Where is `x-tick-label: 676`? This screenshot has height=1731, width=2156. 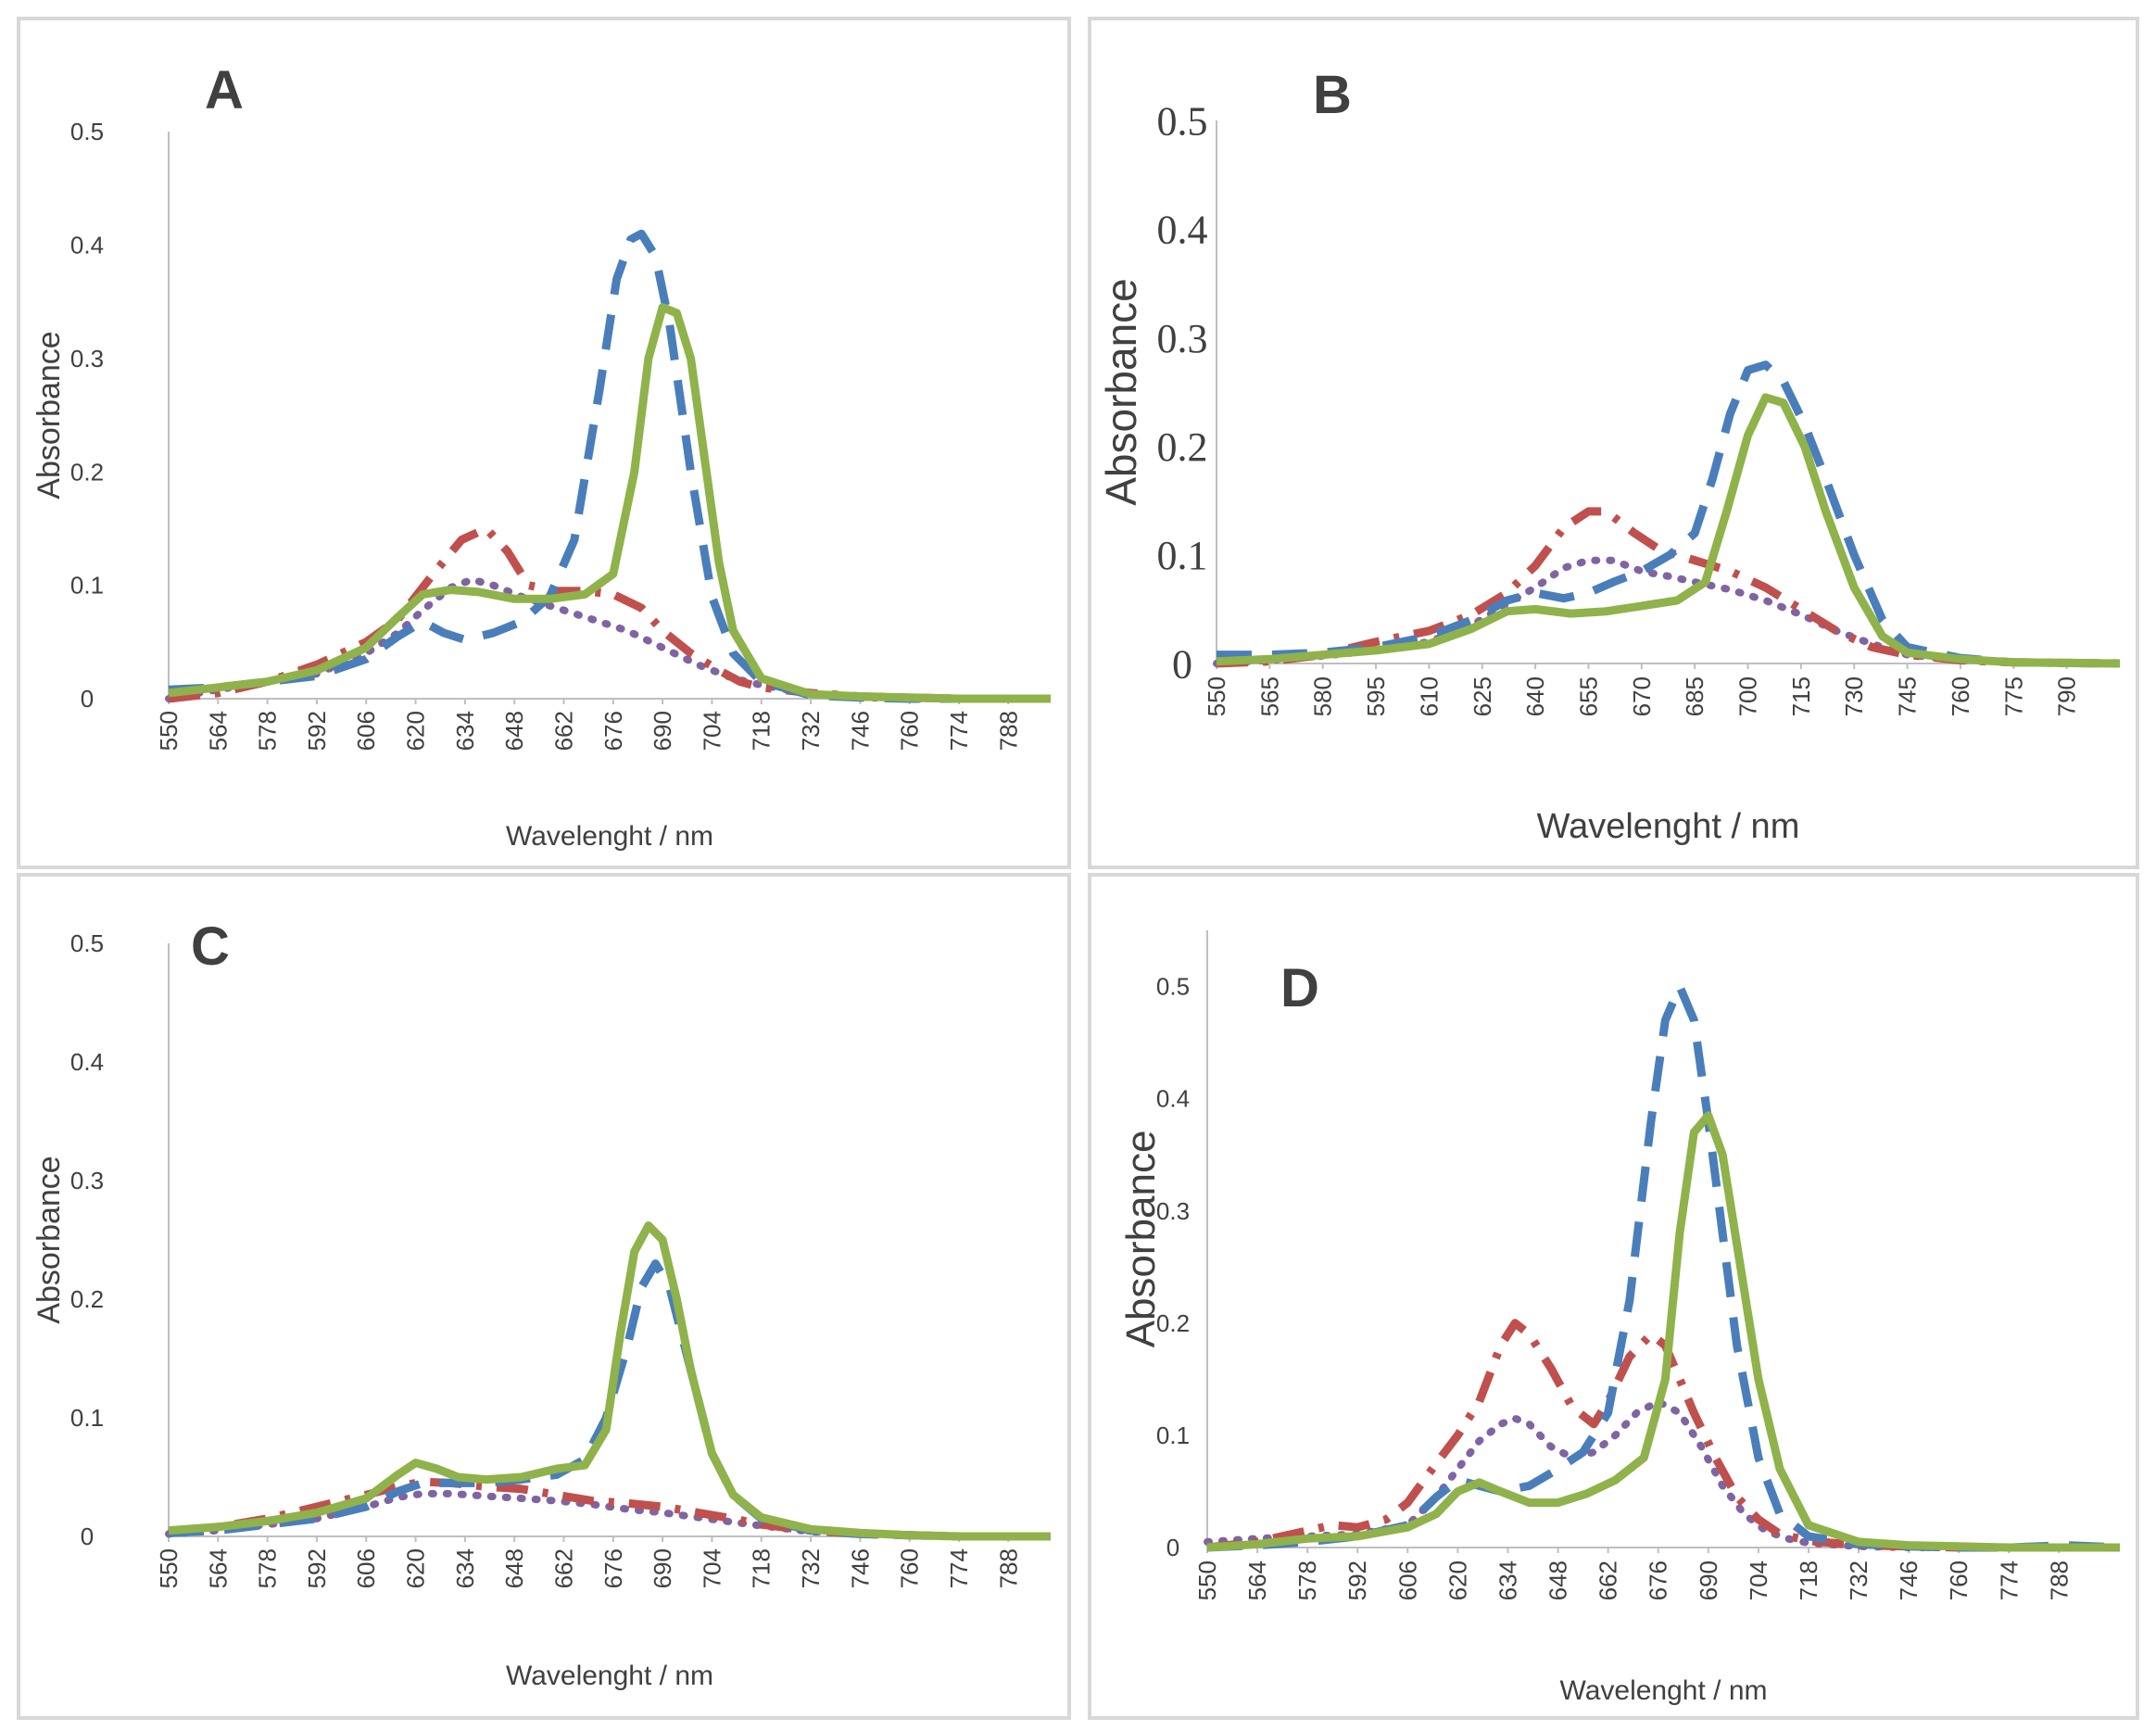 x-tick-label: 676 is located at coordinates (613, 1568).